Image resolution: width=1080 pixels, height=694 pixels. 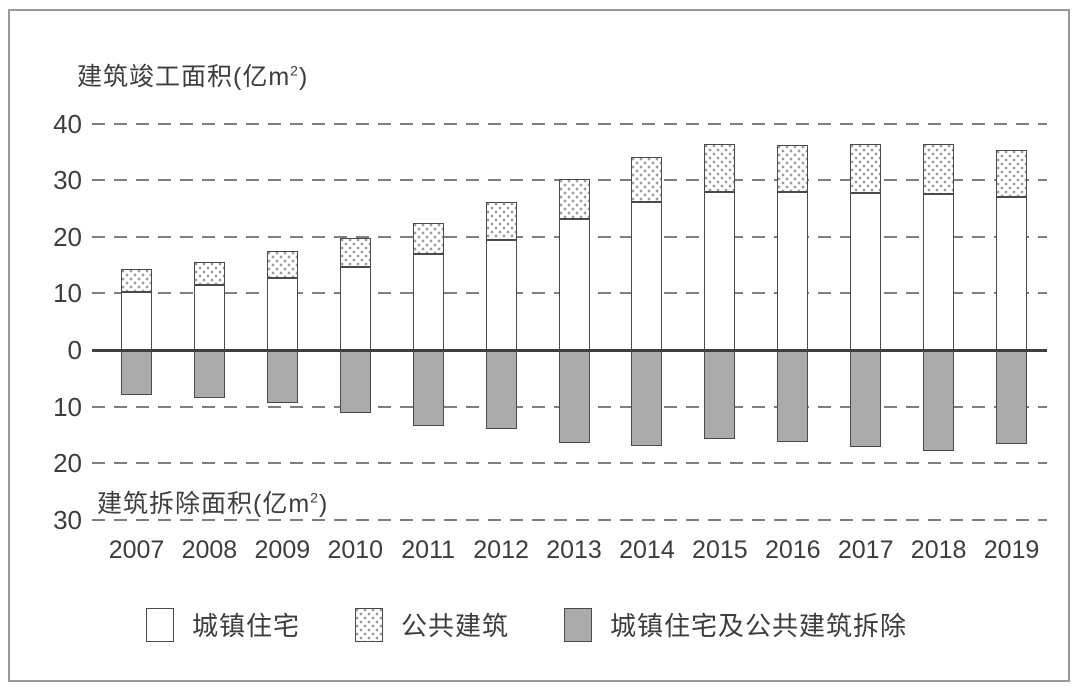 I want to click on y-tick-label: 0, so click(x=74, y=350).